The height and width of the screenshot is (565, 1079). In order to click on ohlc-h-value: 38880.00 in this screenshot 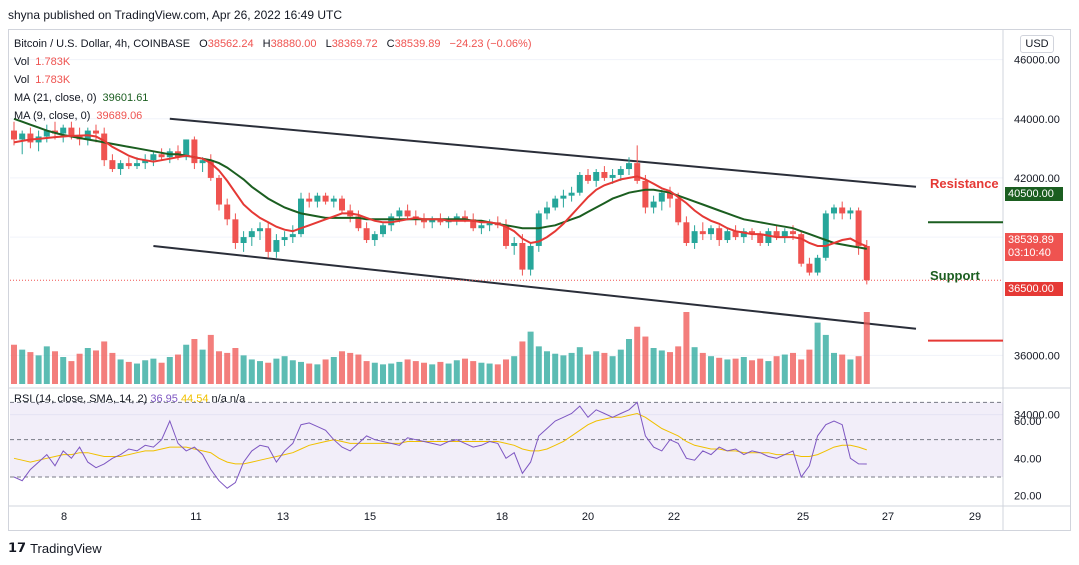, I will do `click(293, 44)`.